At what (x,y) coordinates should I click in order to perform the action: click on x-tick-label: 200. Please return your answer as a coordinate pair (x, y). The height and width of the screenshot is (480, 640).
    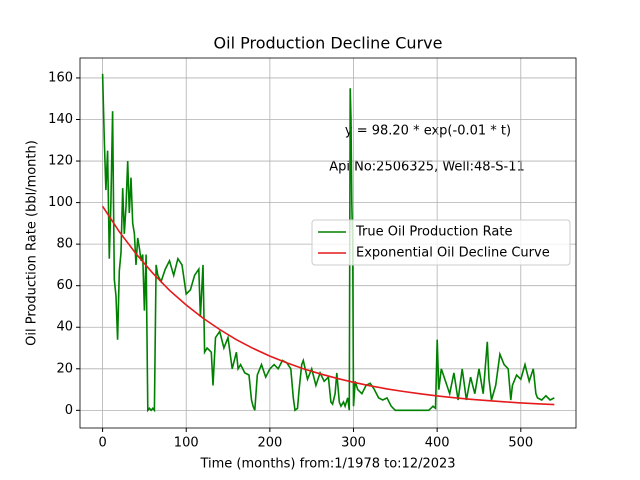
    Looking at the image, I should click on (269, 443).